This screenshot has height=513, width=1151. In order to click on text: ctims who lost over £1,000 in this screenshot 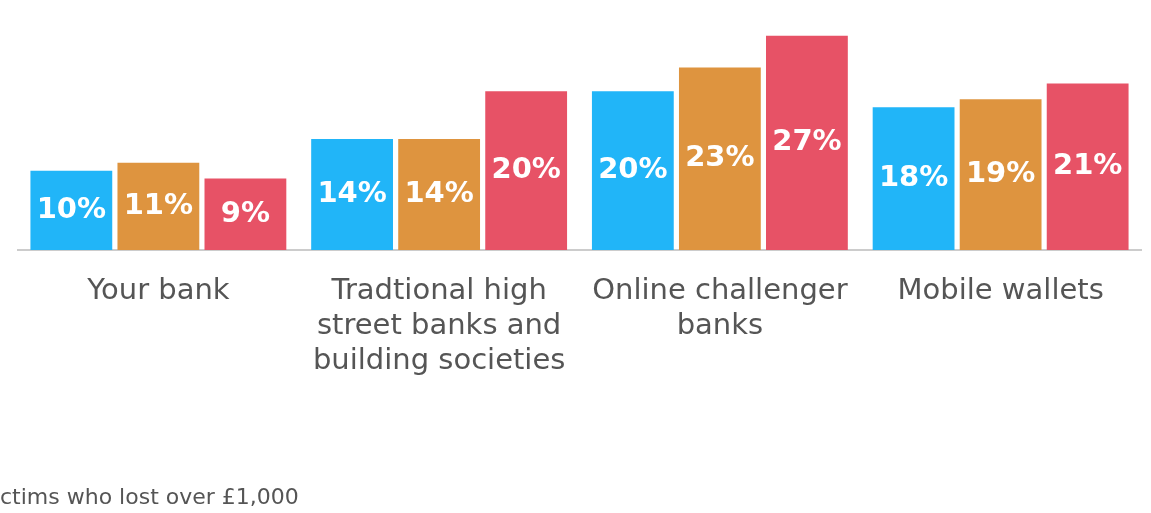, I will do `click(149, 496)`.